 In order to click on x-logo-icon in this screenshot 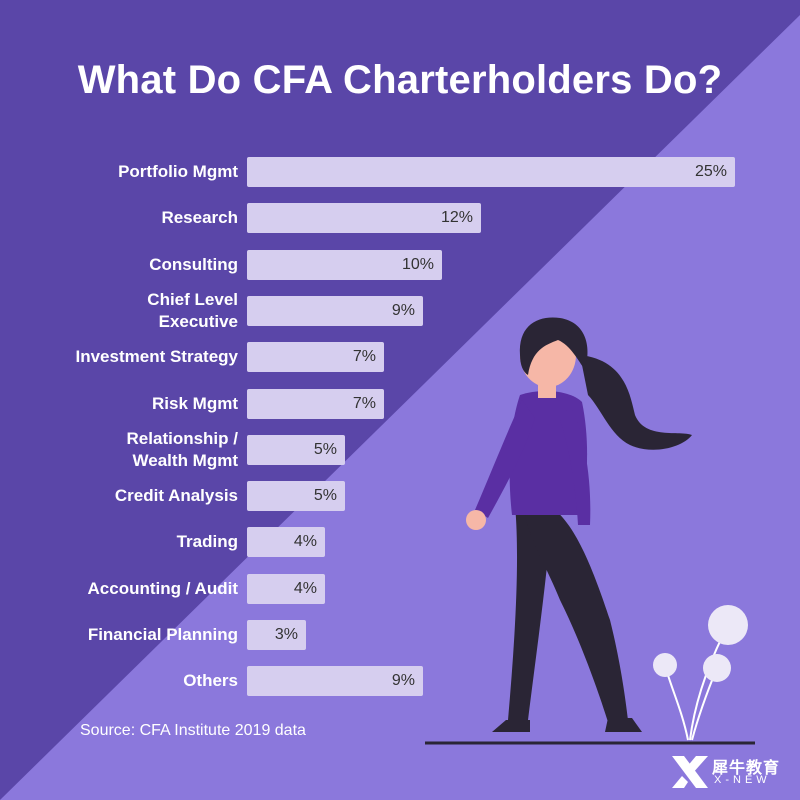, I will do `click(690, 772)`.